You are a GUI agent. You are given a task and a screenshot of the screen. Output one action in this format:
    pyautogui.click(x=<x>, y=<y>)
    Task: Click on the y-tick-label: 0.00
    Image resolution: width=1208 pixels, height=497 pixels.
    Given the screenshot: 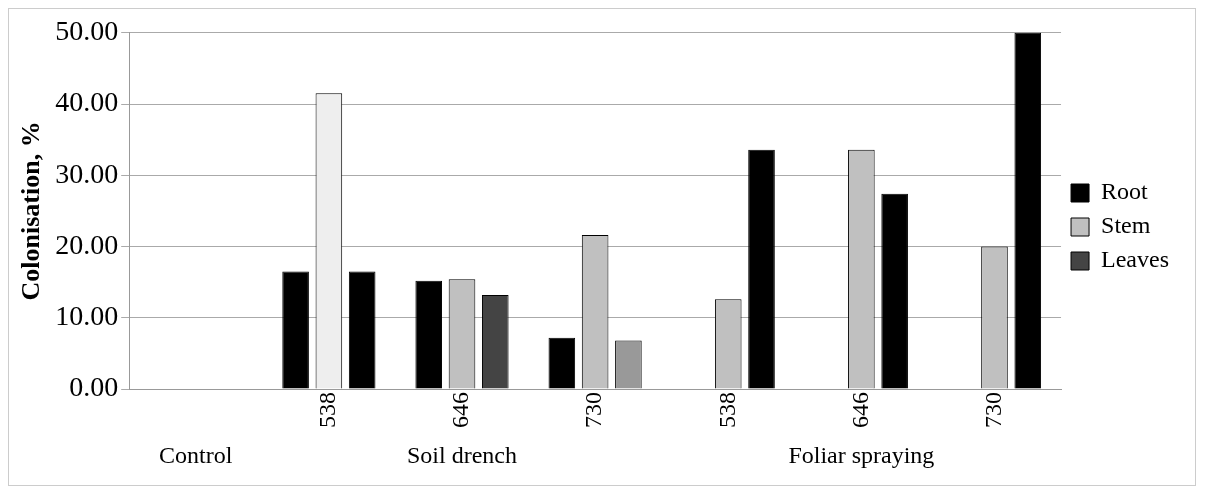 What is the action you would take?
    pyautogui.click(x=94, y=387)
    